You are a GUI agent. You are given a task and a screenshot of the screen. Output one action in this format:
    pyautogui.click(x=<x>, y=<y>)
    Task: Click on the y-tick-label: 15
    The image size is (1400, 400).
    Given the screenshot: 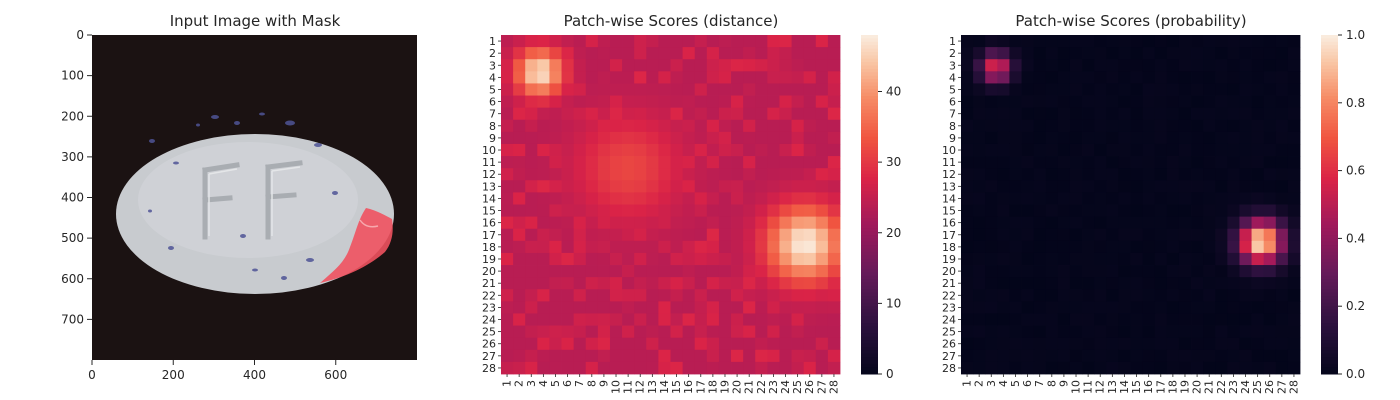 What is the action you would take?
    pyautogui.click(x=489, y=211)
    